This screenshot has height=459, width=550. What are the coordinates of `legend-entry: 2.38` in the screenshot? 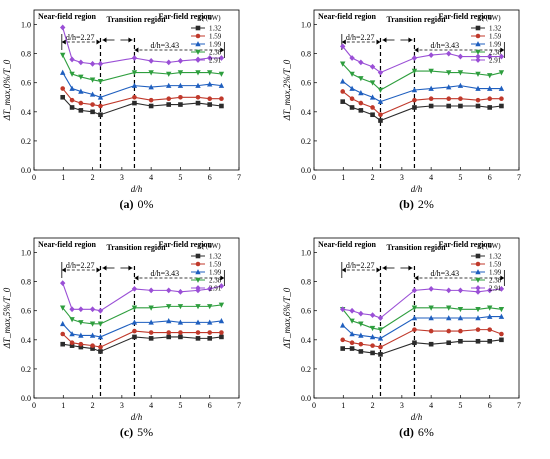 It's located at (215, 53).